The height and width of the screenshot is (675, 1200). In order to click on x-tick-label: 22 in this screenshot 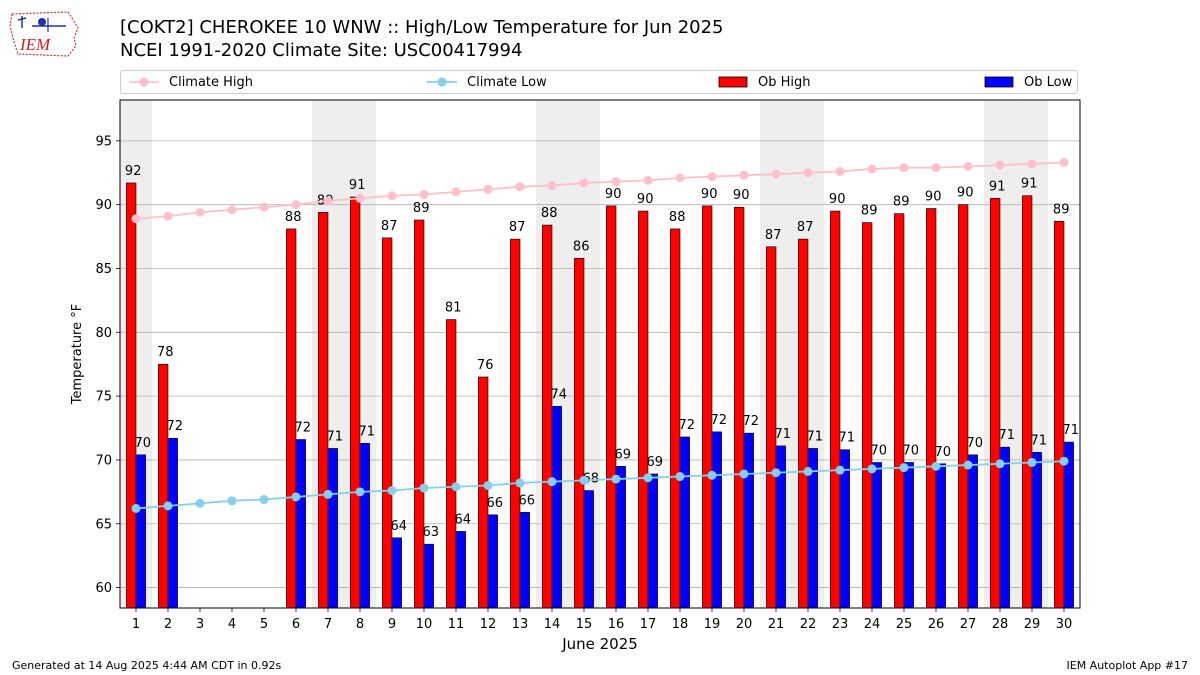, I will do `click(808, 624)`.